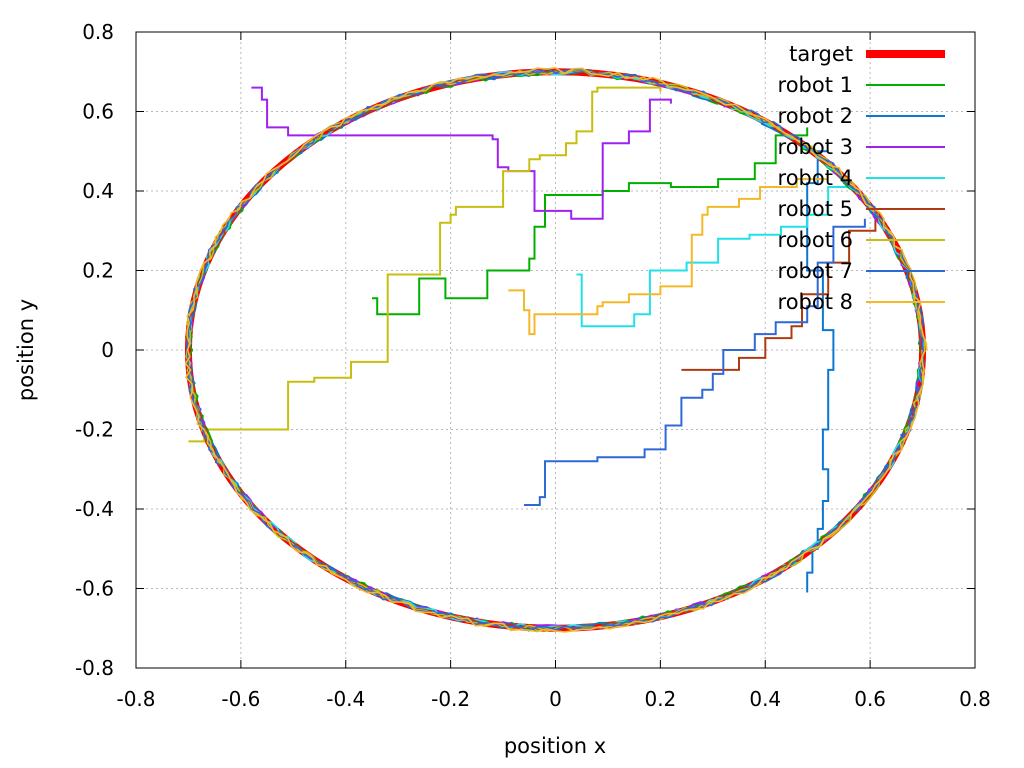  What do you see at coordinates (26, 350) in the screenshot?
I see `y-axis-label: position y` at bounding box center [26, 350].